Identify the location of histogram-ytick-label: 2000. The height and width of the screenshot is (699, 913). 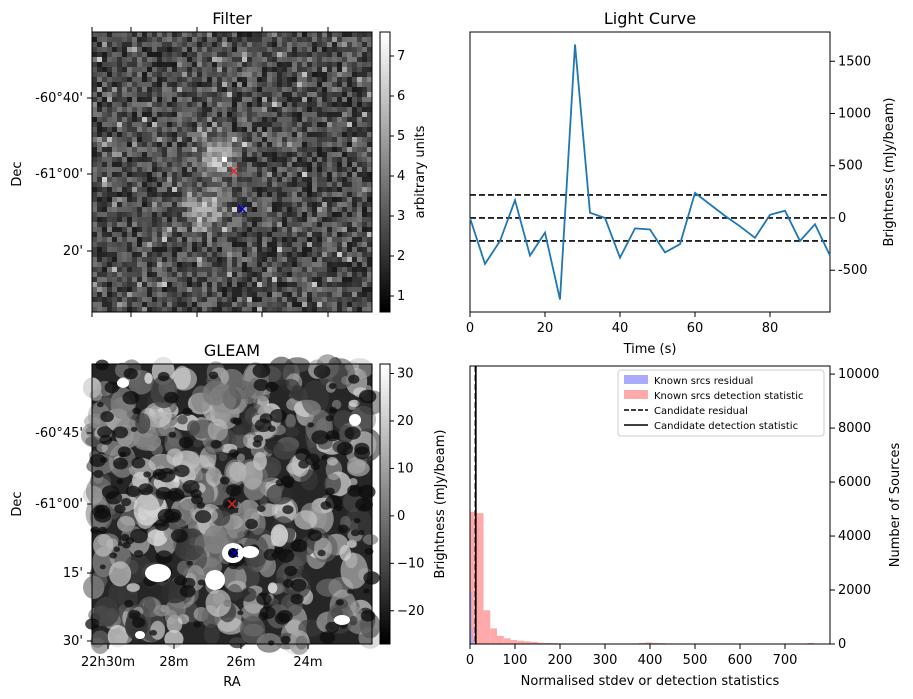
(854, 590).